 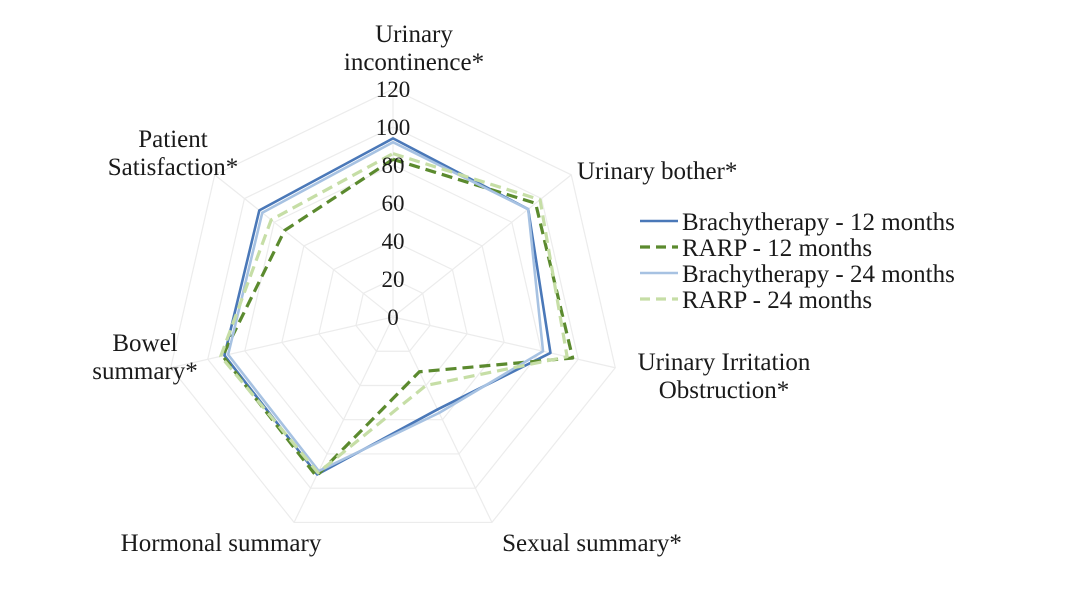 I want to click on radar-tick-labels: 0 20 40 60 80 100 120, so click(x=393, y=203).